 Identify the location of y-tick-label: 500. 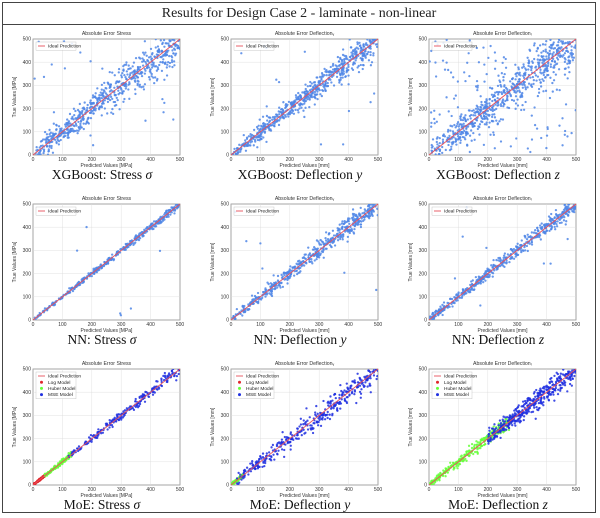
(225, 40).